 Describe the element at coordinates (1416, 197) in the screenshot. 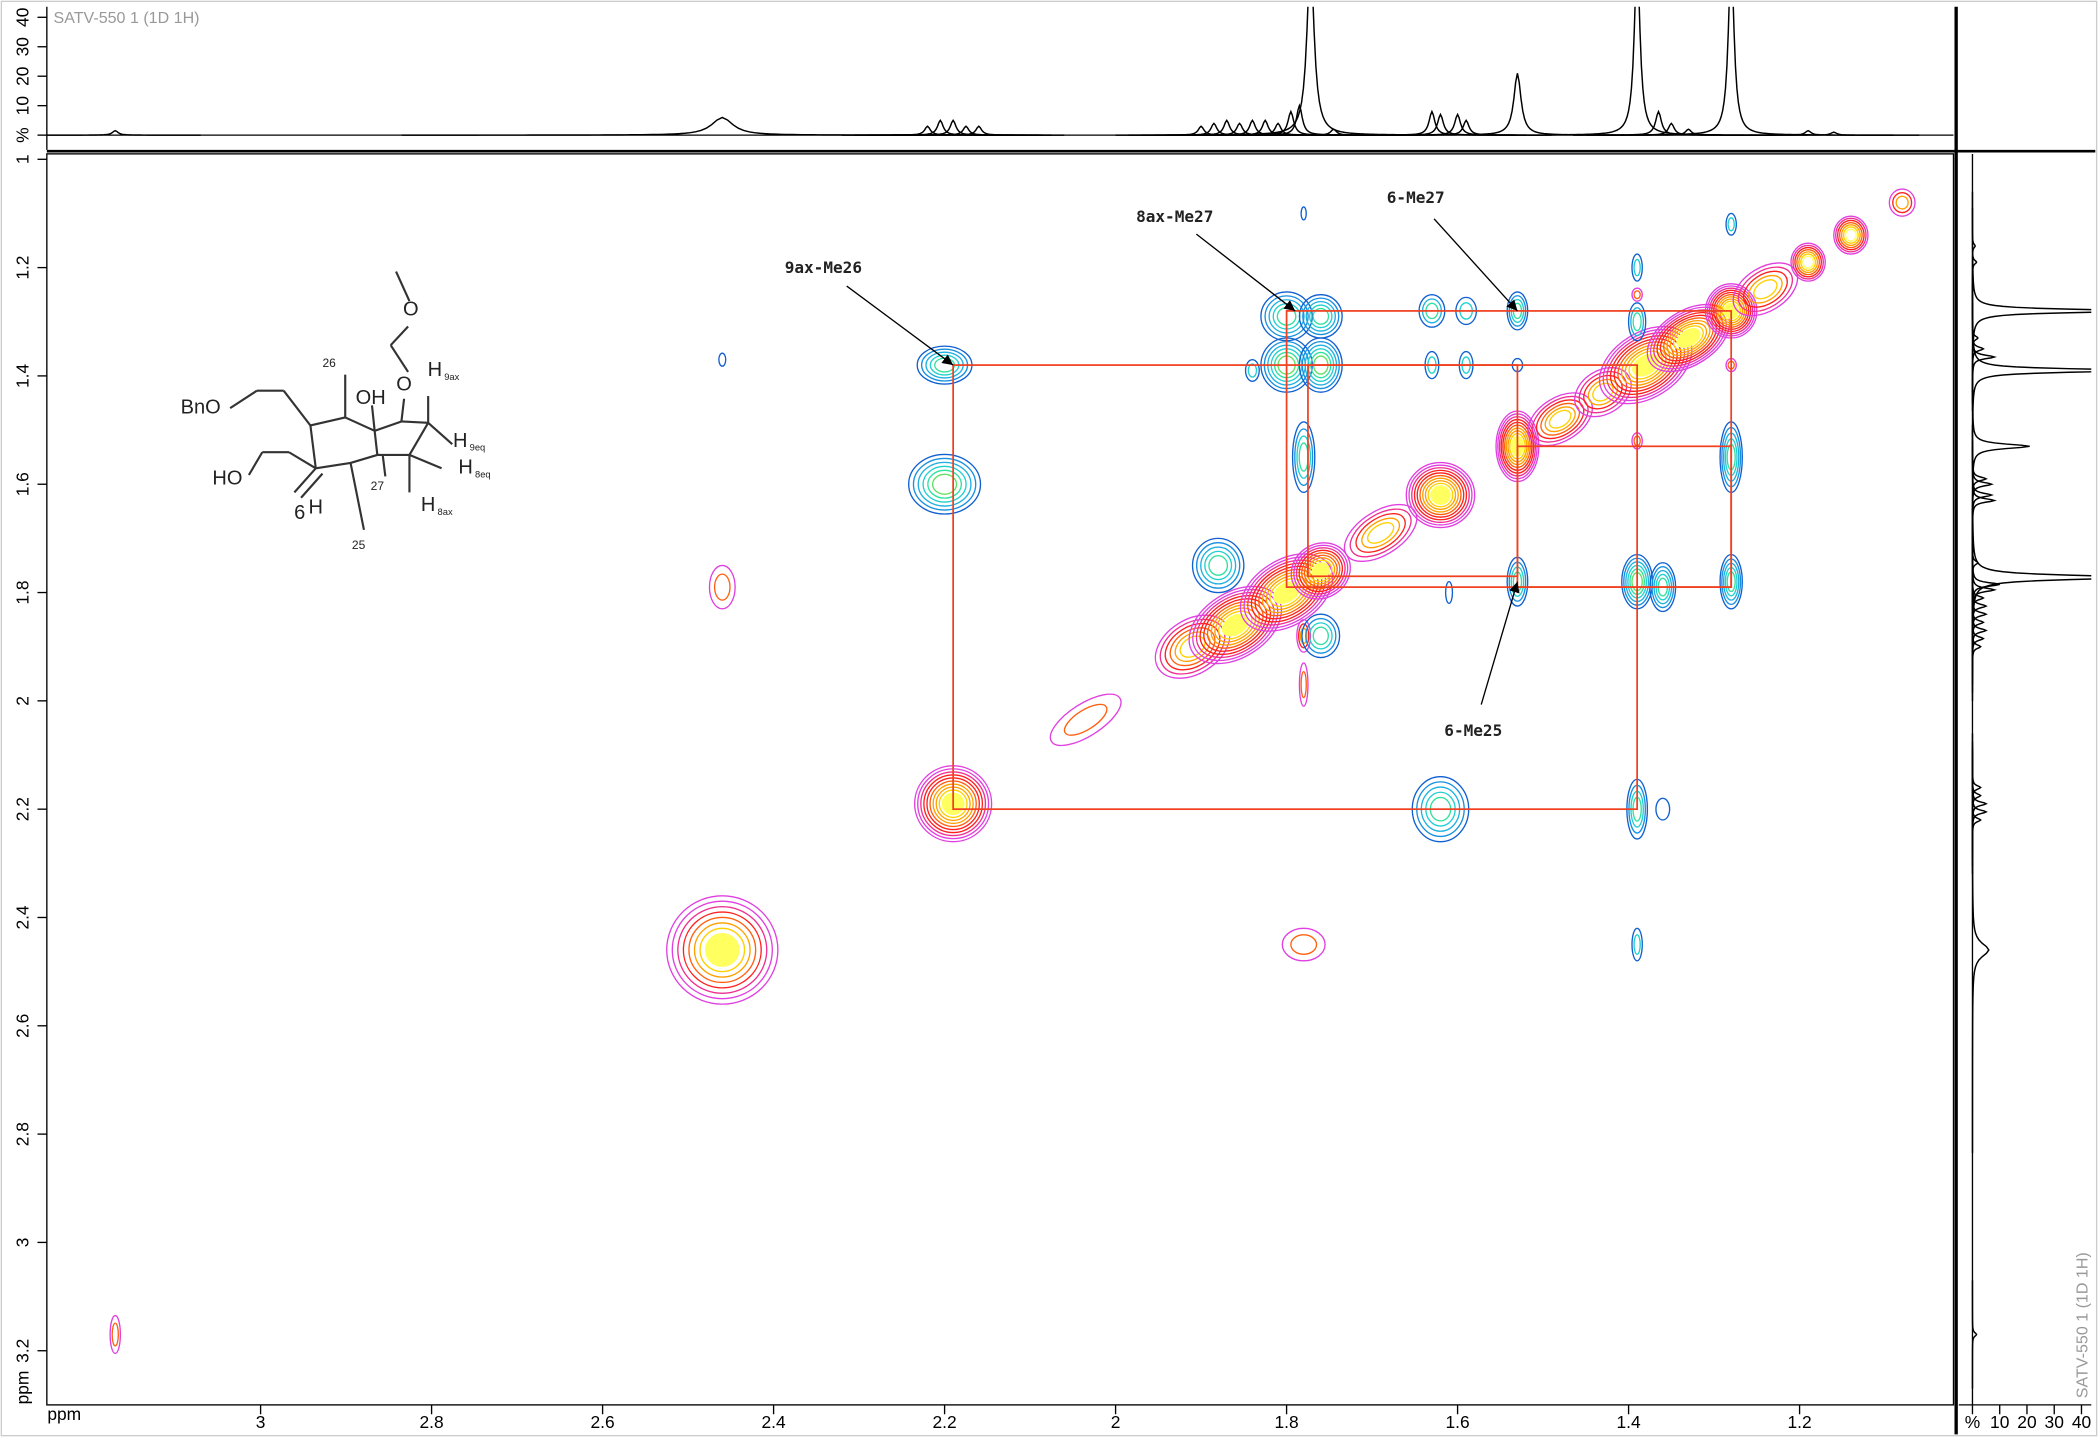

I see `annotation: 6-Me27` at that location.